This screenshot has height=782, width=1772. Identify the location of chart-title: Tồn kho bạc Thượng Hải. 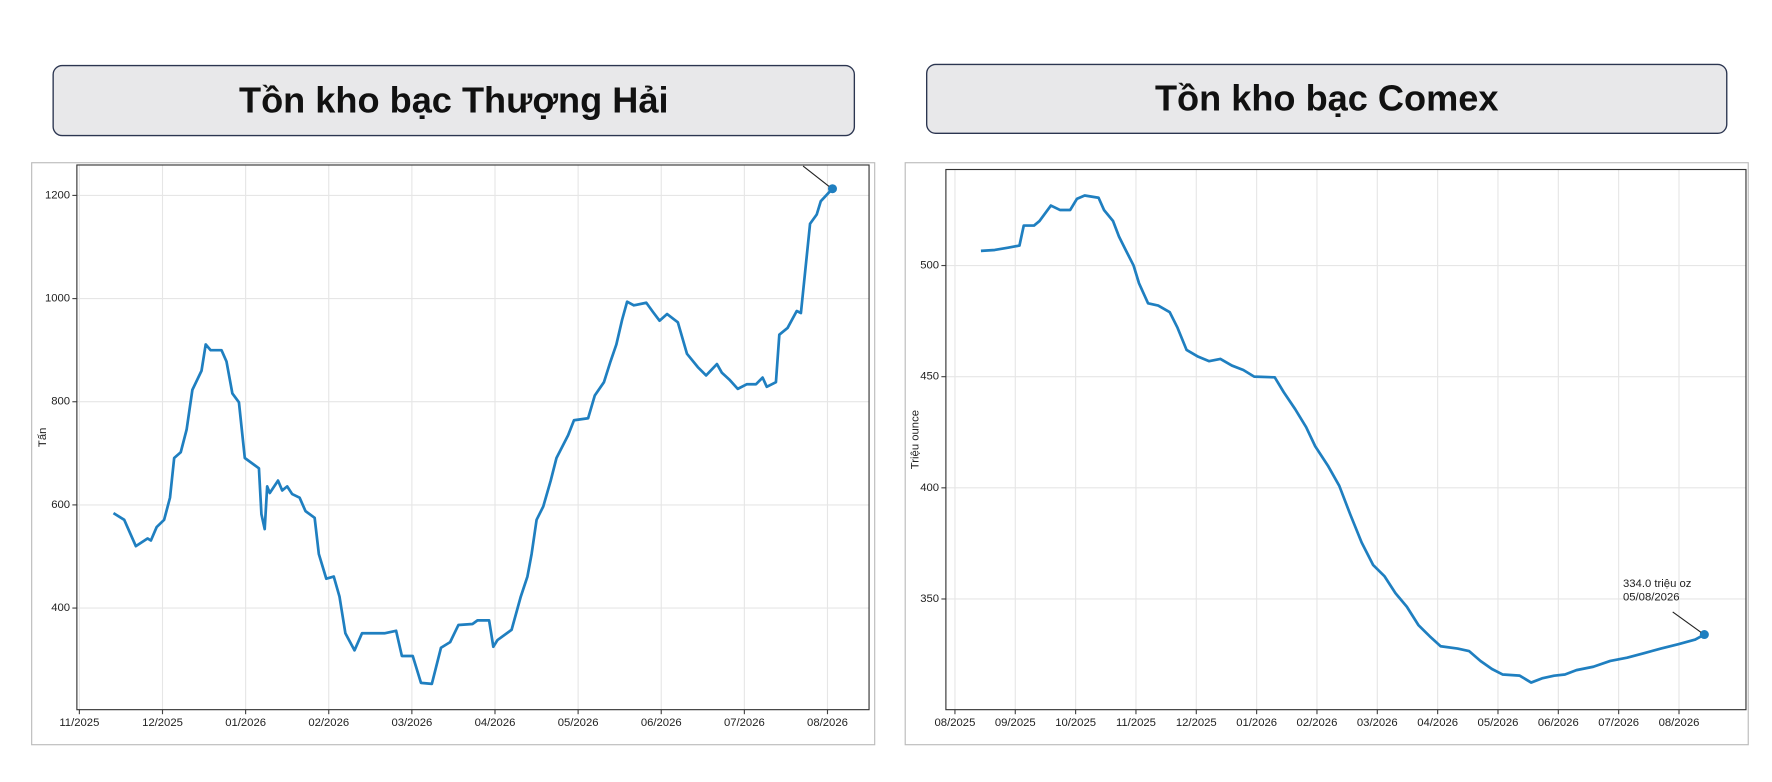
(454, 99).